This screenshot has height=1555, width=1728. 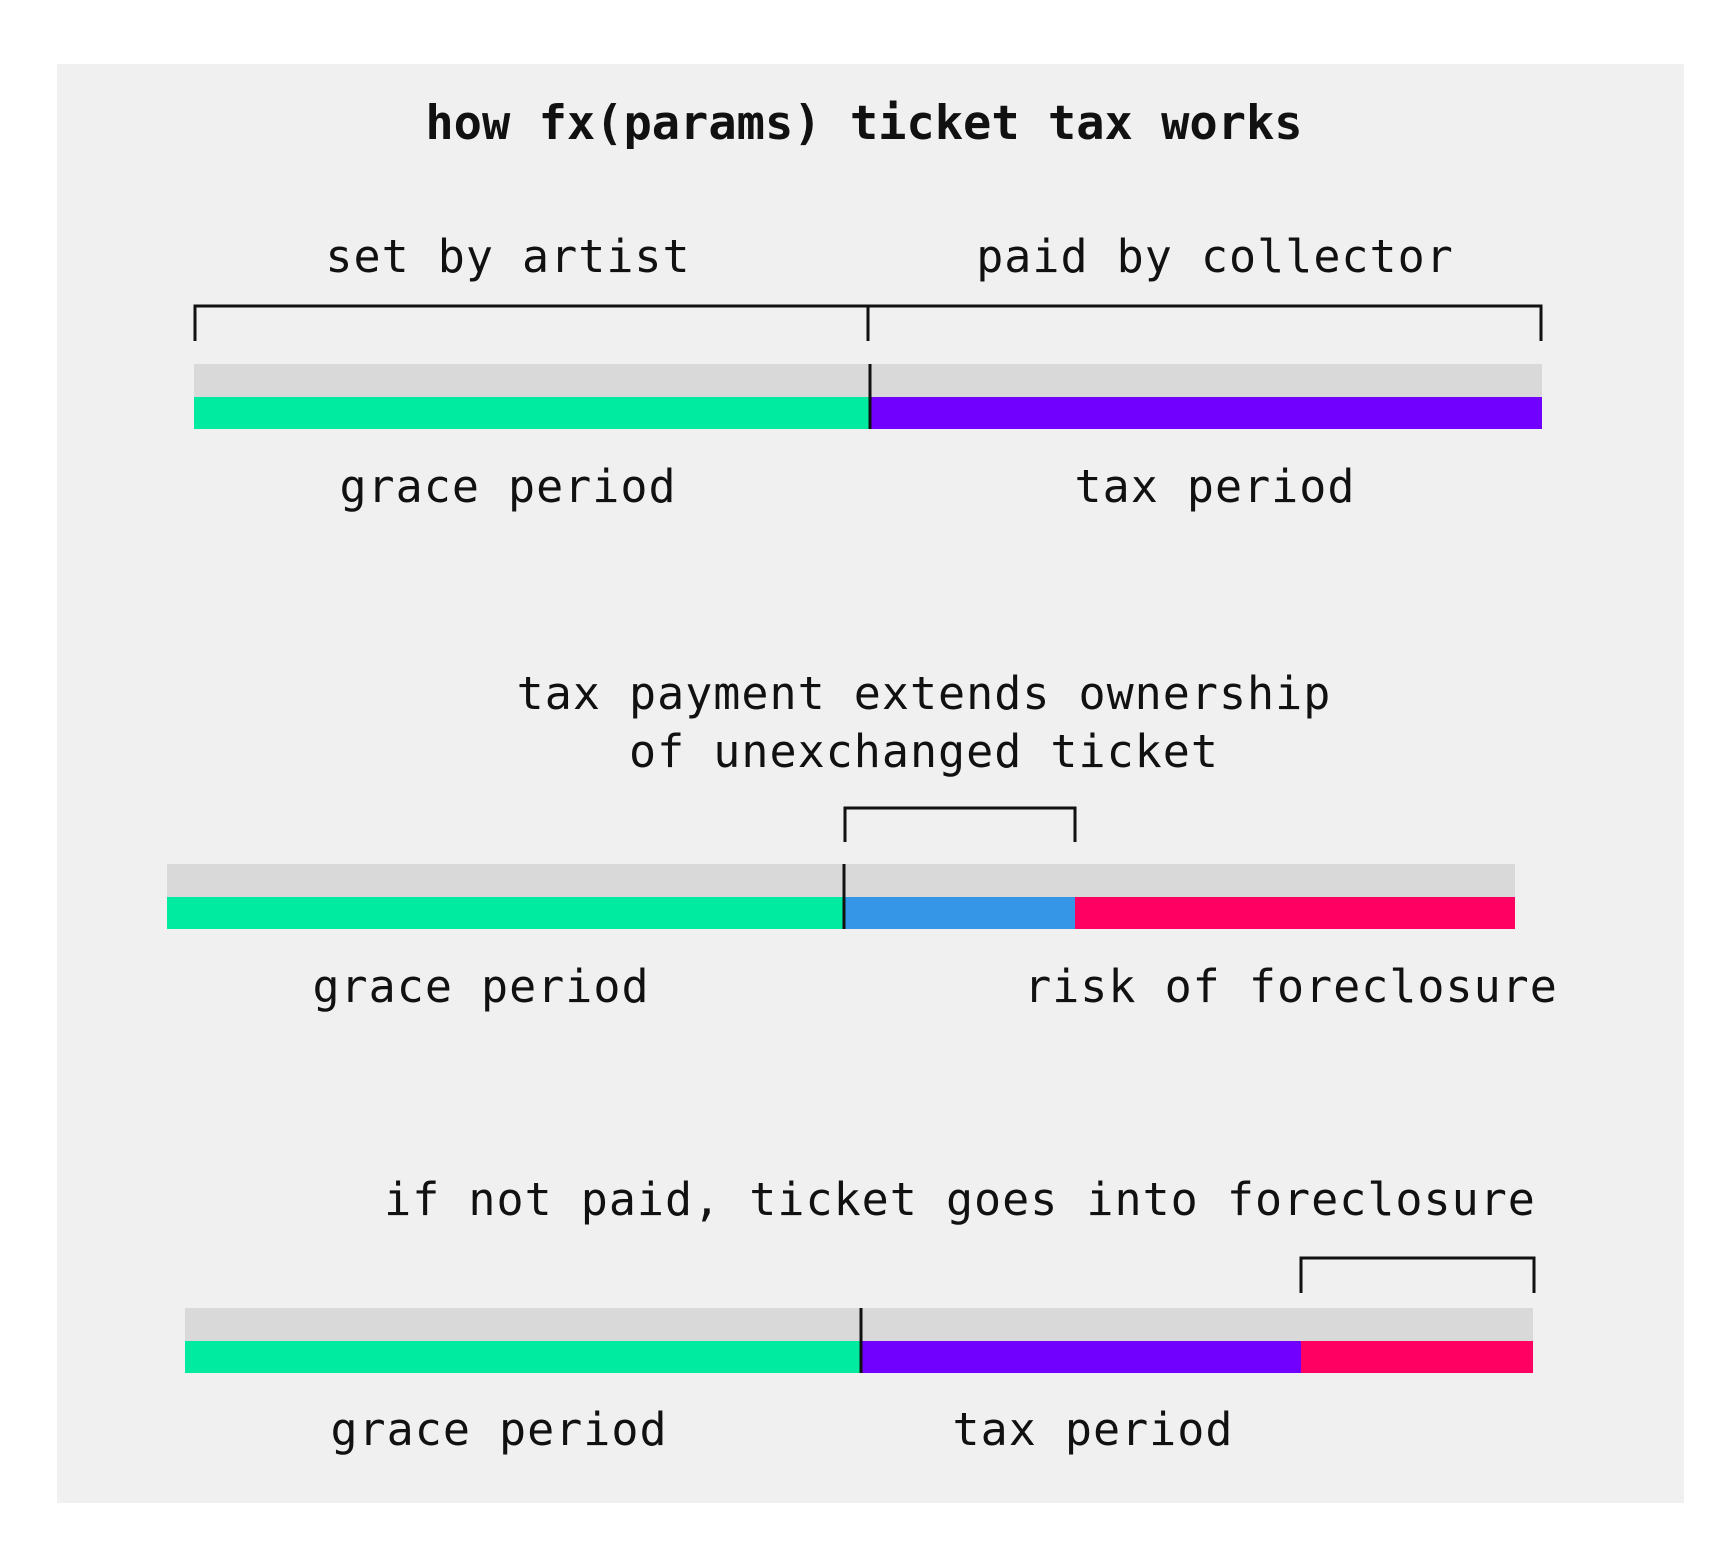 What do you see at coordinates (1417, 1357) in the screenshot?
I see `foreclosure-bar` at bounding box center [1417, 1357].